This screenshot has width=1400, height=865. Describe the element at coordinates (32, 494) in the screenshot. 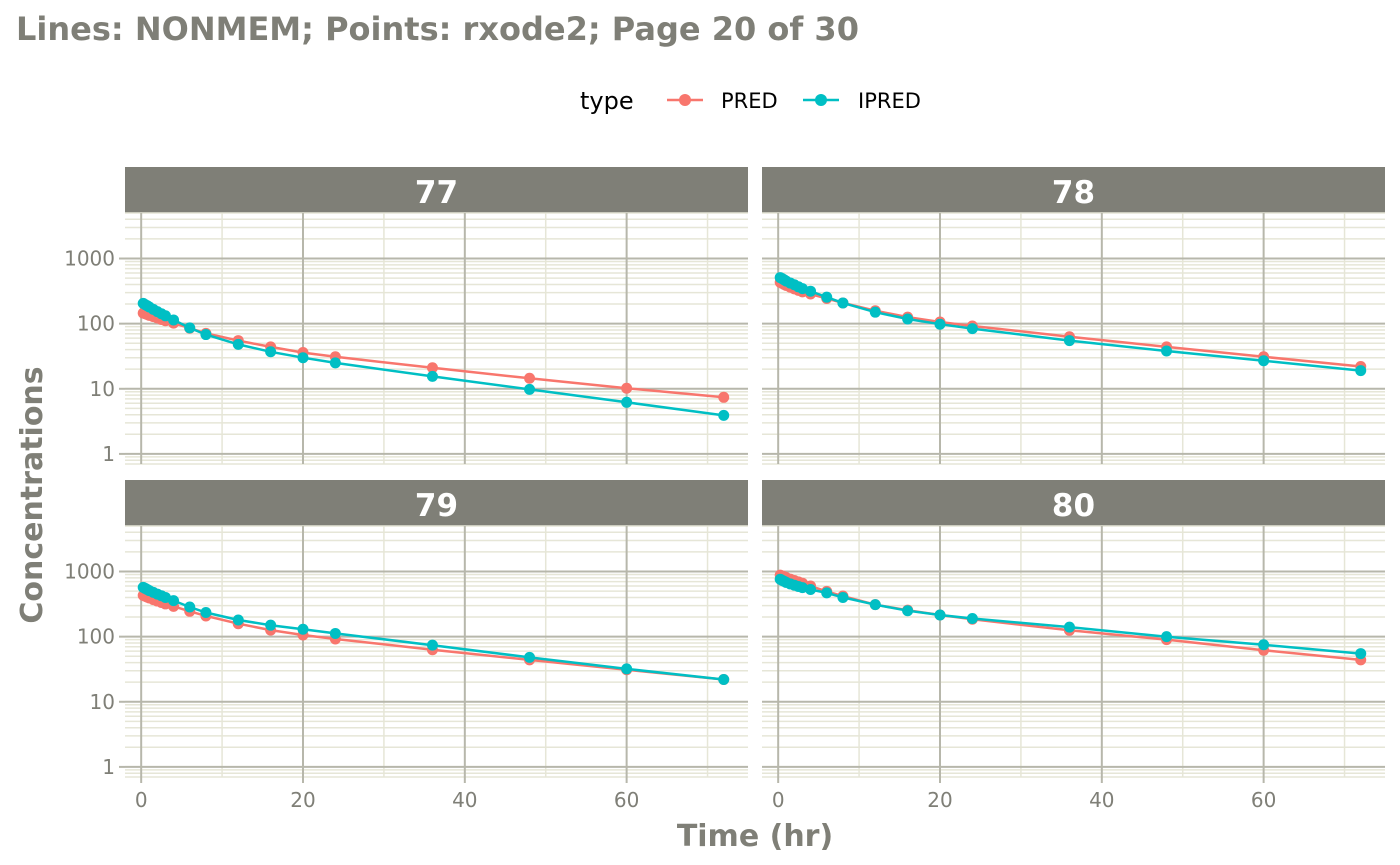

I see `y-axis-title: Concentrations` at that location.